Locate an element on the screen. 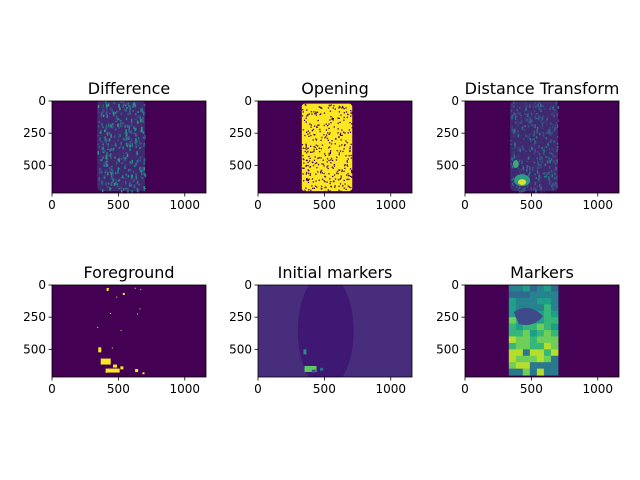  subplot-6: Markers 0 500 1000 0 250 500 is located at coordinates (528, 329).